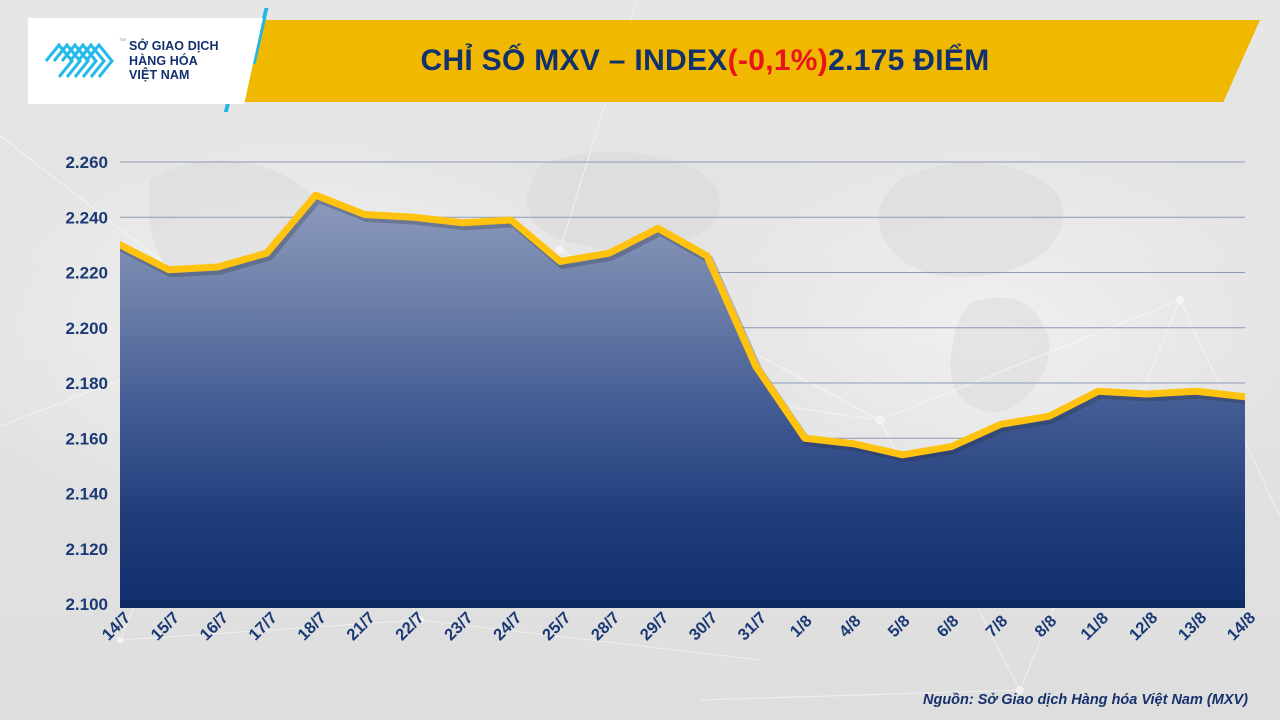 The width and height of the screenshot is (1280, 720). I want to click on page-title: CHỈ SỐ MXV – INDEX (-0,1%) 2.175 ĐIỂM, so click(705, 61).